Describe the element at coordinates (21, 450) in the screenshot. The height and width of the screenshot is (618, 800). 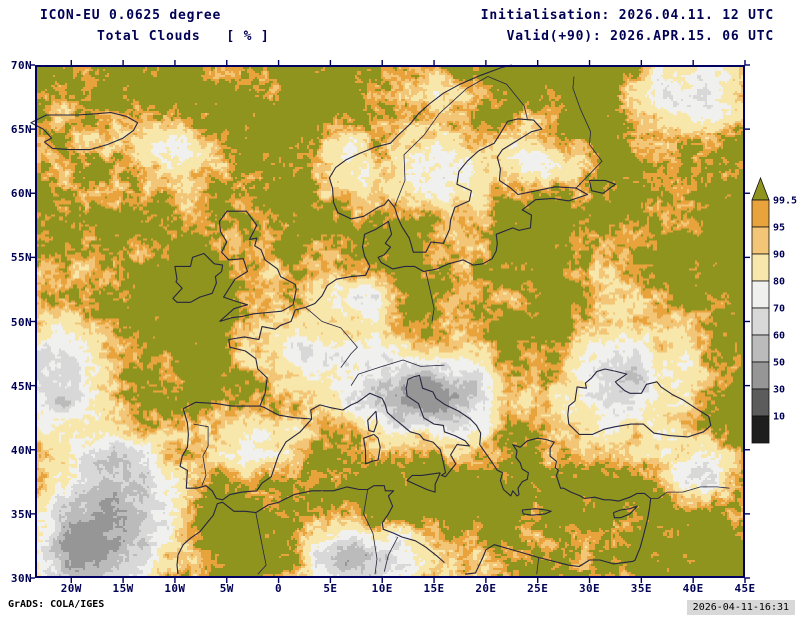
I see `lat-tick-label: 40N` at that location.